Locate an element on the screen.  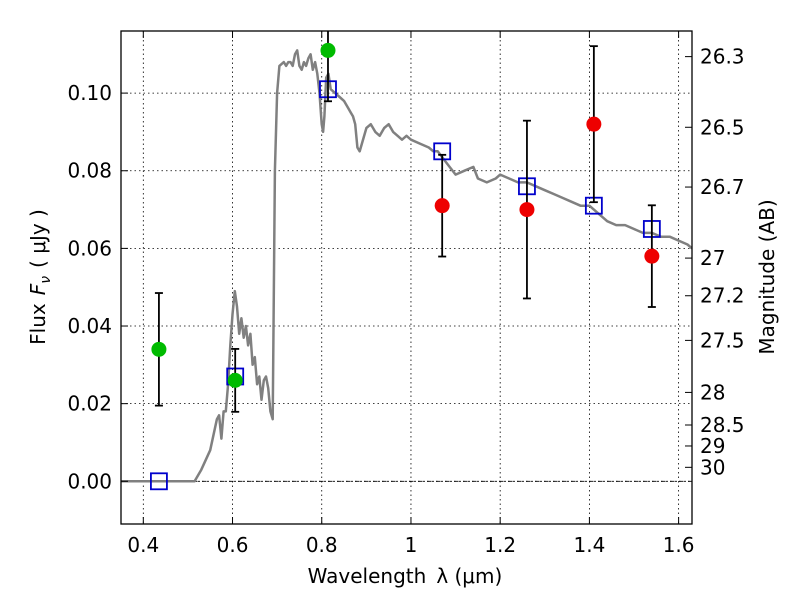
x-tick-label: 0.8 is located at coordinates (322, 545).